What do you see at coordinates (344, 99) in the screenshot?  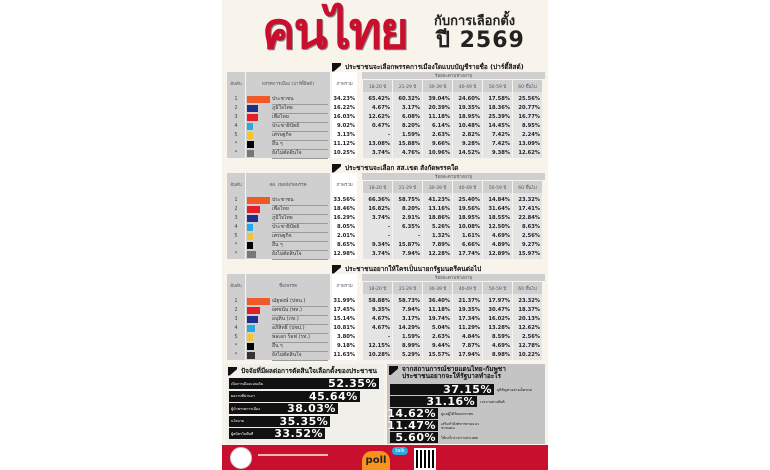 I see `total-value: 34.23%` at bounding box center [344, 99].